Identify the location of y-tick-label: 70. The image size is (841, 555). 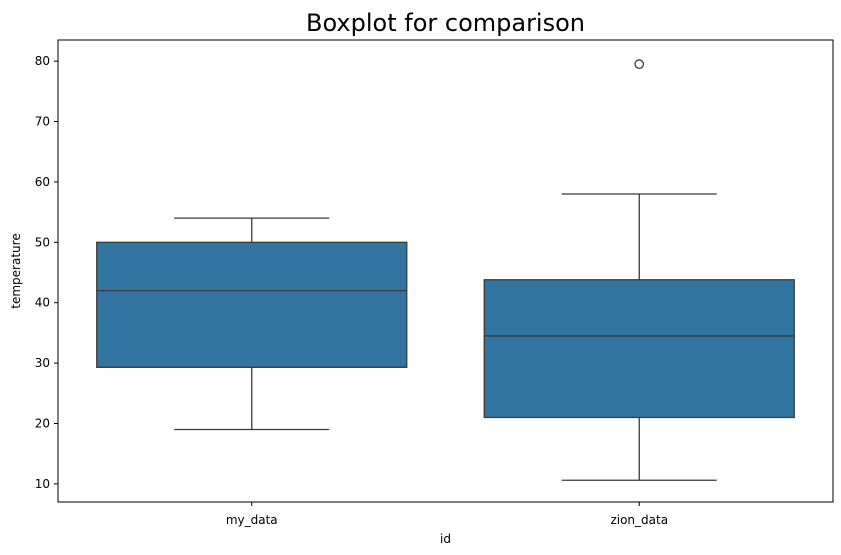
(42, 122).